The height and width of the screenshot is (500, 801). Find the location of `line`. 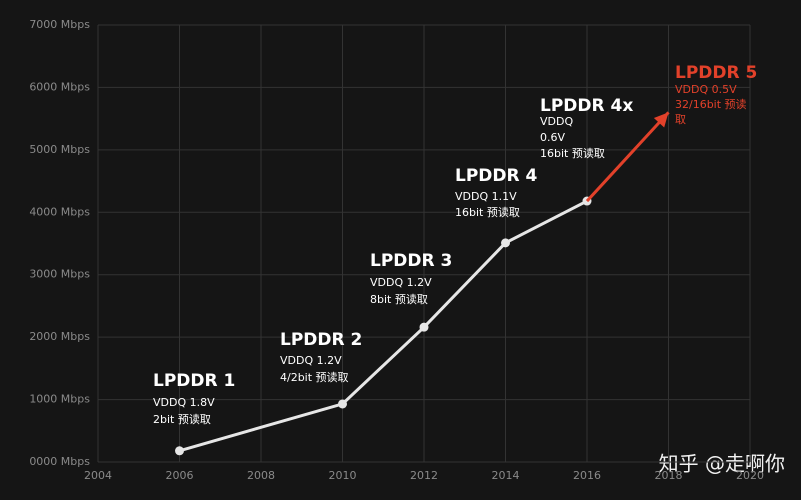

line is located at coordinates (627, 157).